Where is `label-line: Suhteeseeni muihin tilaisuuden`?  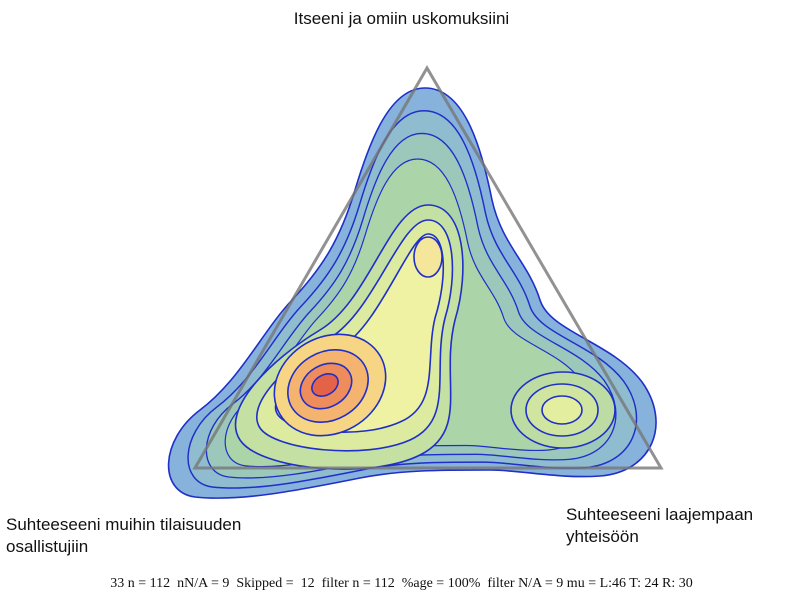
label-line: Suhteeseeni muihin tilaisuuden is located at coordinates (124, 524).